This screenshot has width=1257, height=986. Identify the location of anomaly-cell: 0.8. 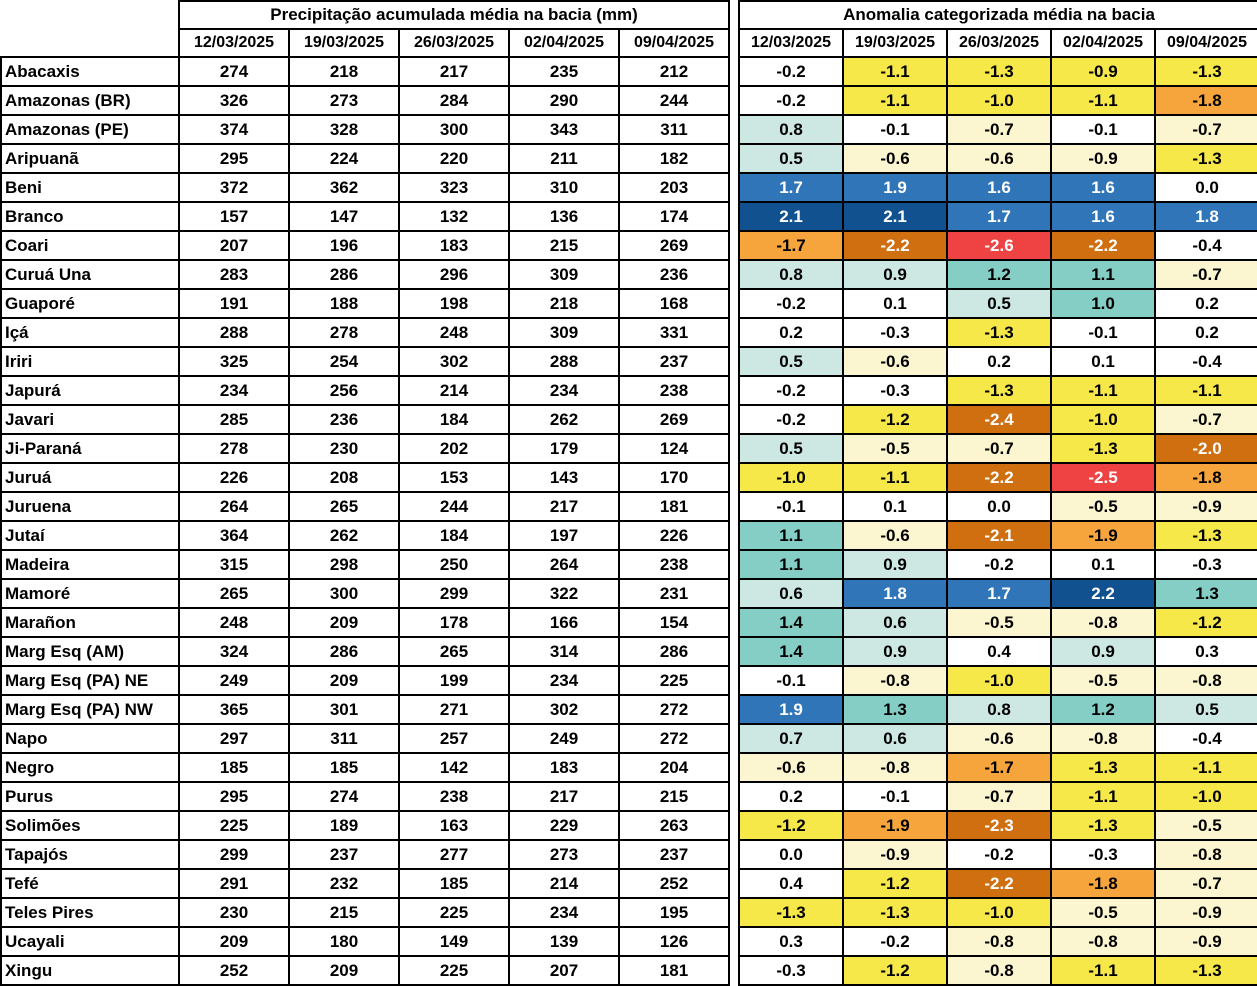
(999, 709).